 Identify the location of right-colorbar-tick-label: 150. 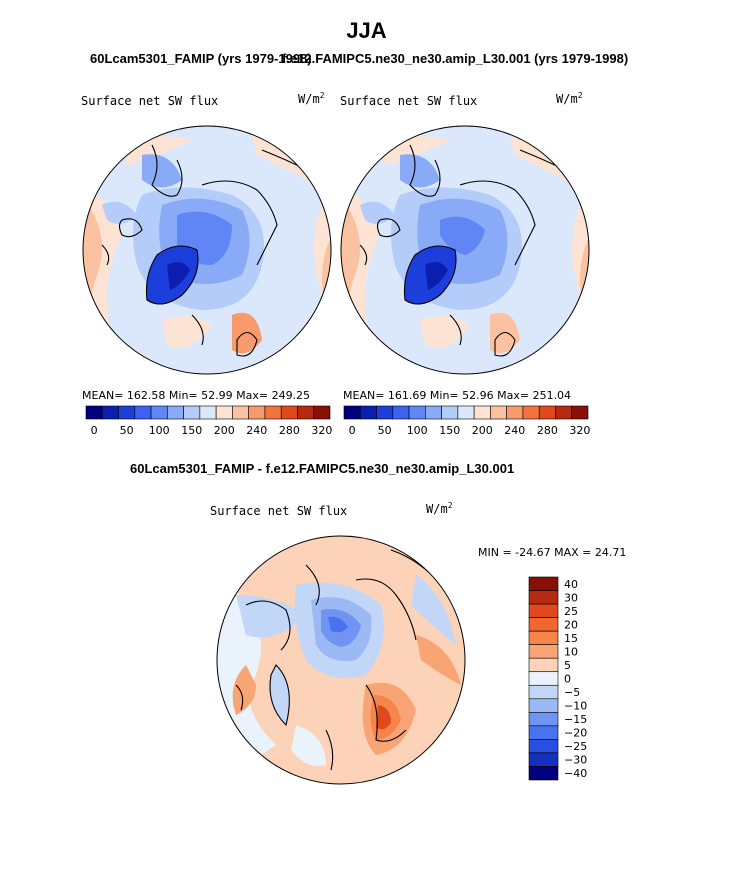
(449, 430).